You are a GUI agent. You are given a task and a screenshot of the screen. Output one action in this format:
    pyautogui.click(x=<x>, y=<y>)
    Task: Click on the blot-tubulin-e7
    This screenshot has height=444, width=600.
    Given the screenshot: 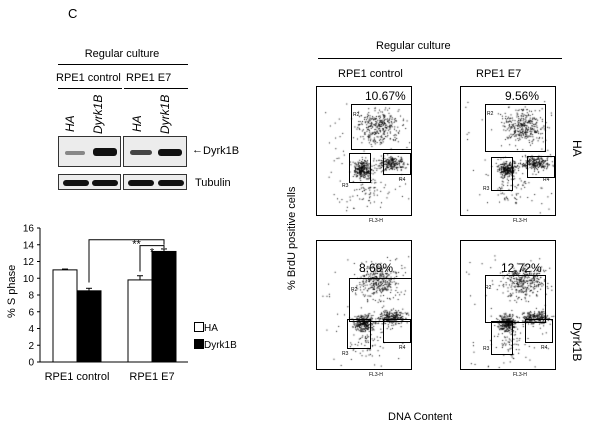 What is the action you would take?
    pyautogui.click(x=155, y=182)
    